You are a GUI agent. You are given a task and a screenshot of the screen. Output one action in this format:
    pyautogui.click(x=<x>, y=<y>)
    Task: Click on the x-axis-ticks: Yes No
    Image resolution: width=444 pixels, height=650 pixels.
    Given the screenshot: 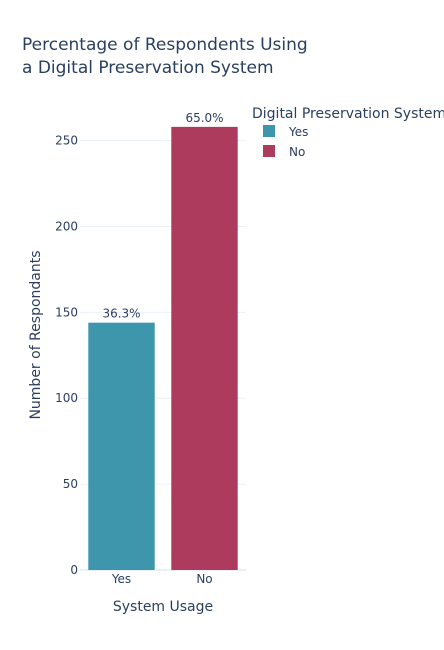 What is the action you would take?
    pyautogui.click(x=162, y=579)
    